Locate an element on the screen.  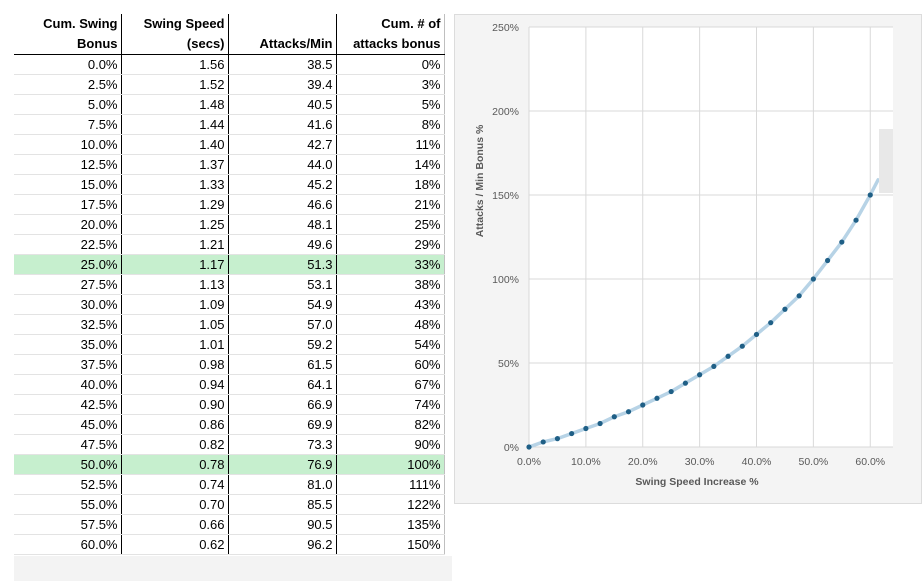
attacks-min-cell: 38.5 is located at coordinates (282, 64).